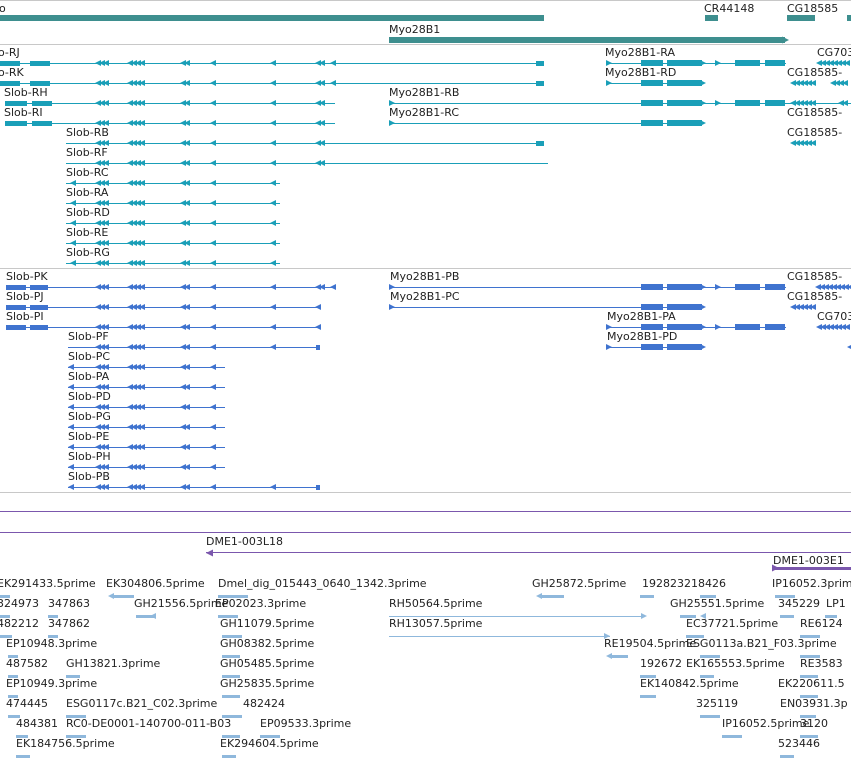 This screenshot has width=851, height=761. What do you see at coordinates (3, 8) in the screenshot?
I see `gene-label-slob: o` at bounding box center [3, 8].